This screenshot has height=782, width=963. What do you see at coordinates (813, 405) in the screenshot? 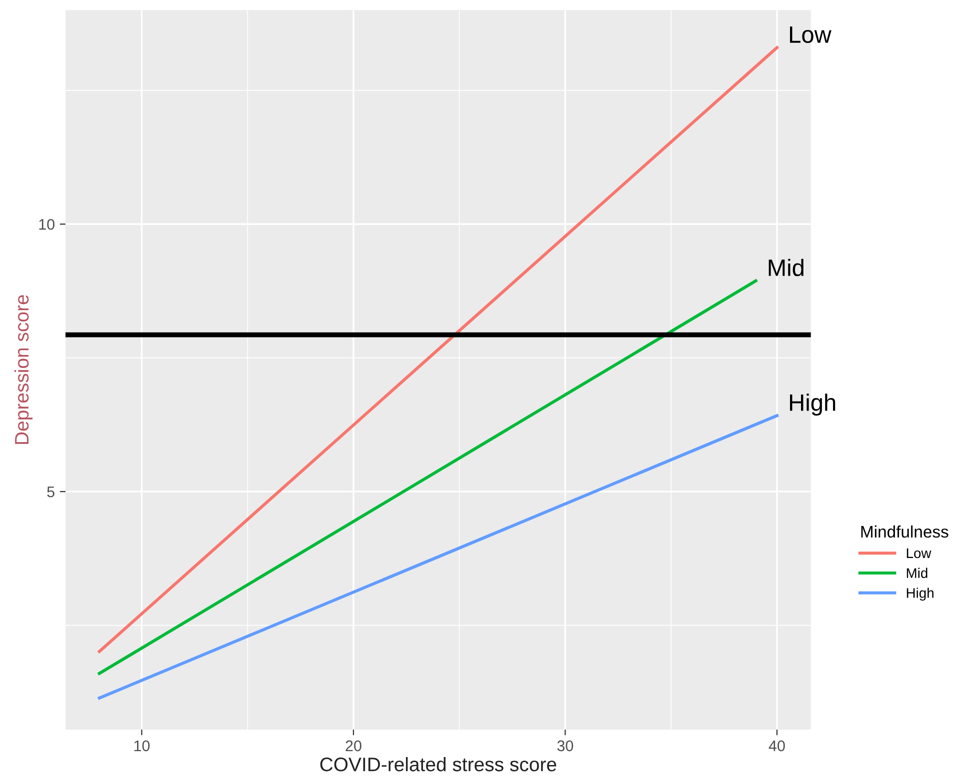
I see `text: High` at bounding box center [813, 405].